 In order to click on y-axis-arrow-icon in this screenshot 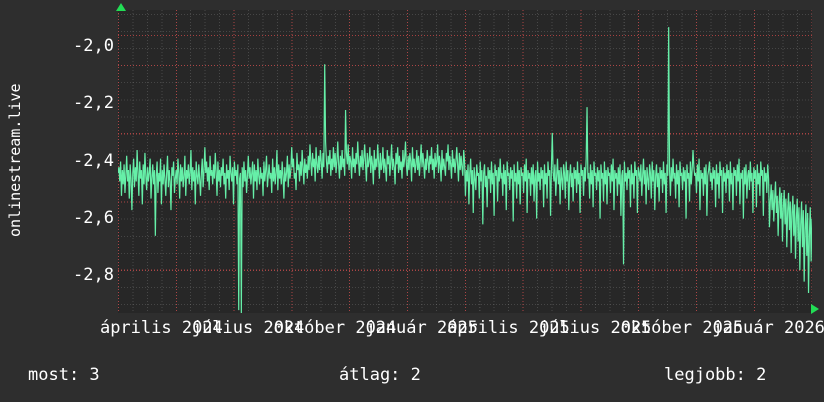, I will do `click(121, 7)`.